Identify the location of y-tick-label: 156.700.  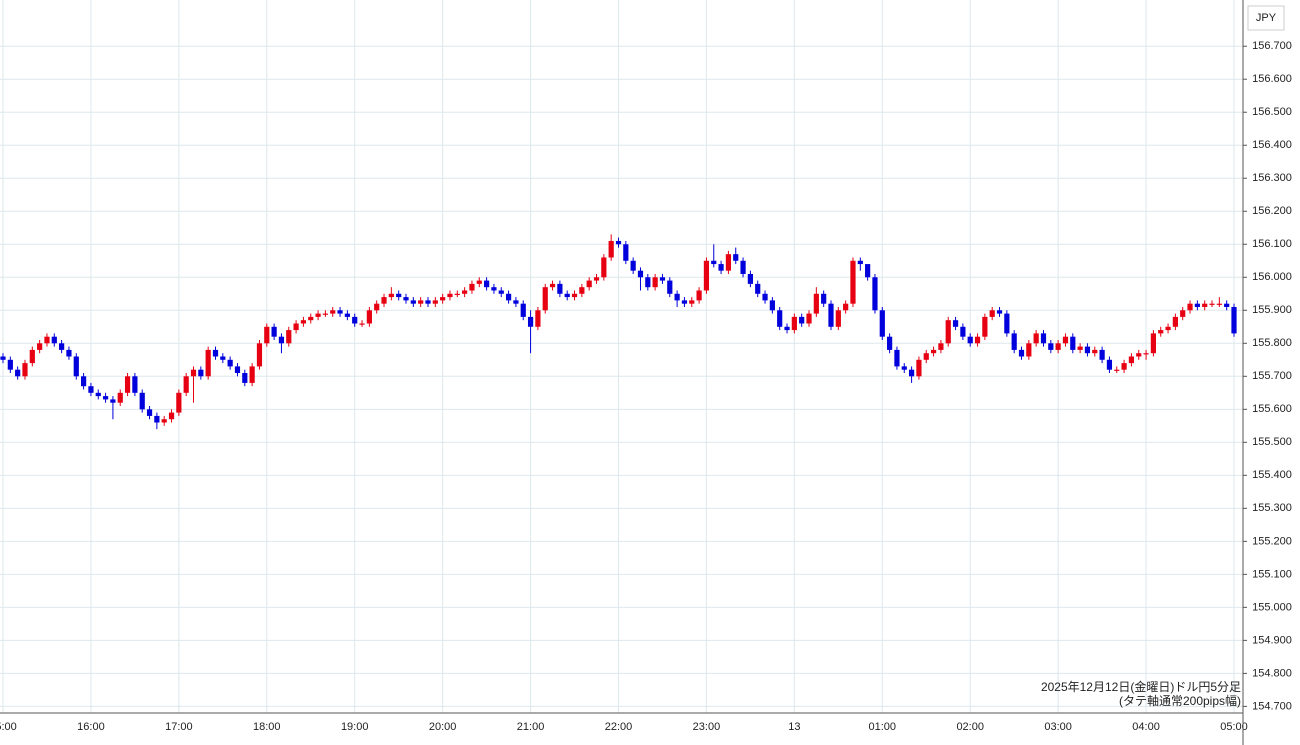
(1272, 46).